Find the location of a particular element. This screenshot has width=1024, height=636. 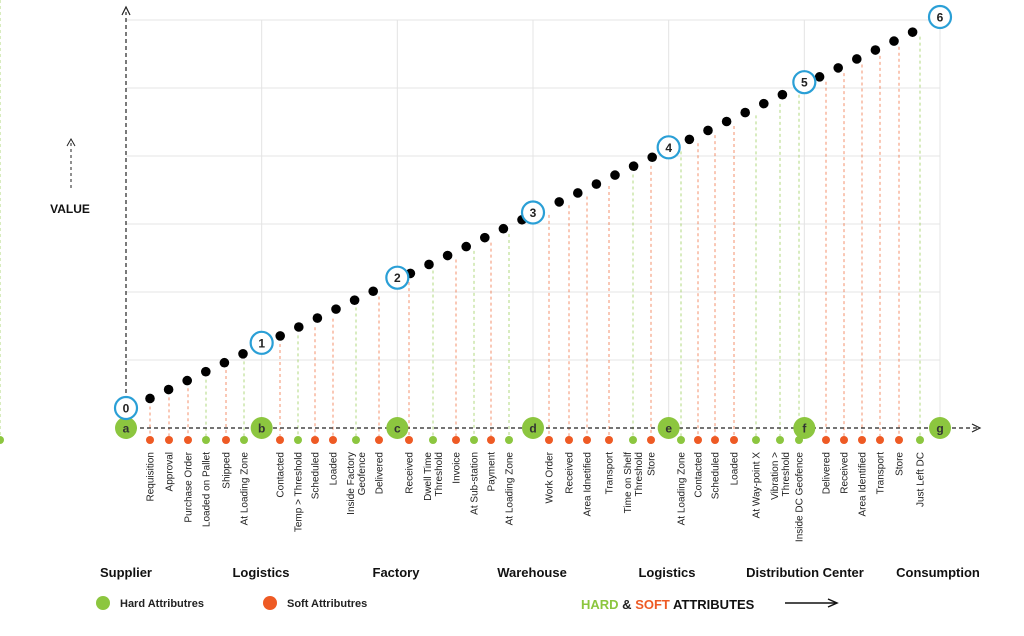

attribute-label: Transport is located at coordinates (610, 473).